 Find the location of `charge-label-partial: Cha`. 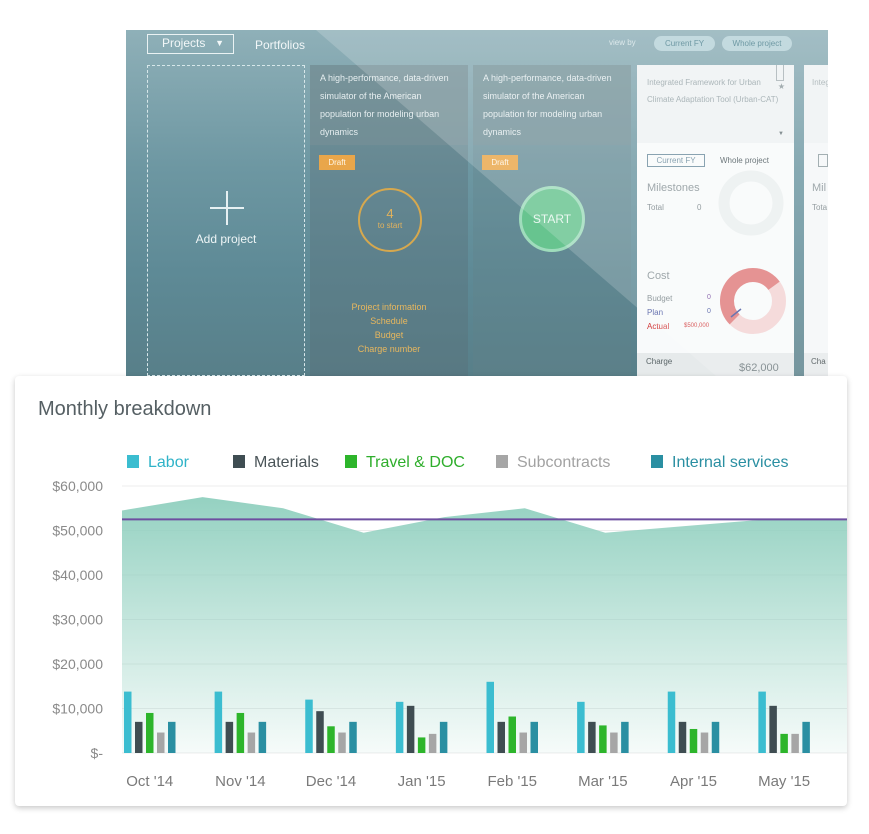

charge-label-partial: Cha is located at coordinates (818, 361).